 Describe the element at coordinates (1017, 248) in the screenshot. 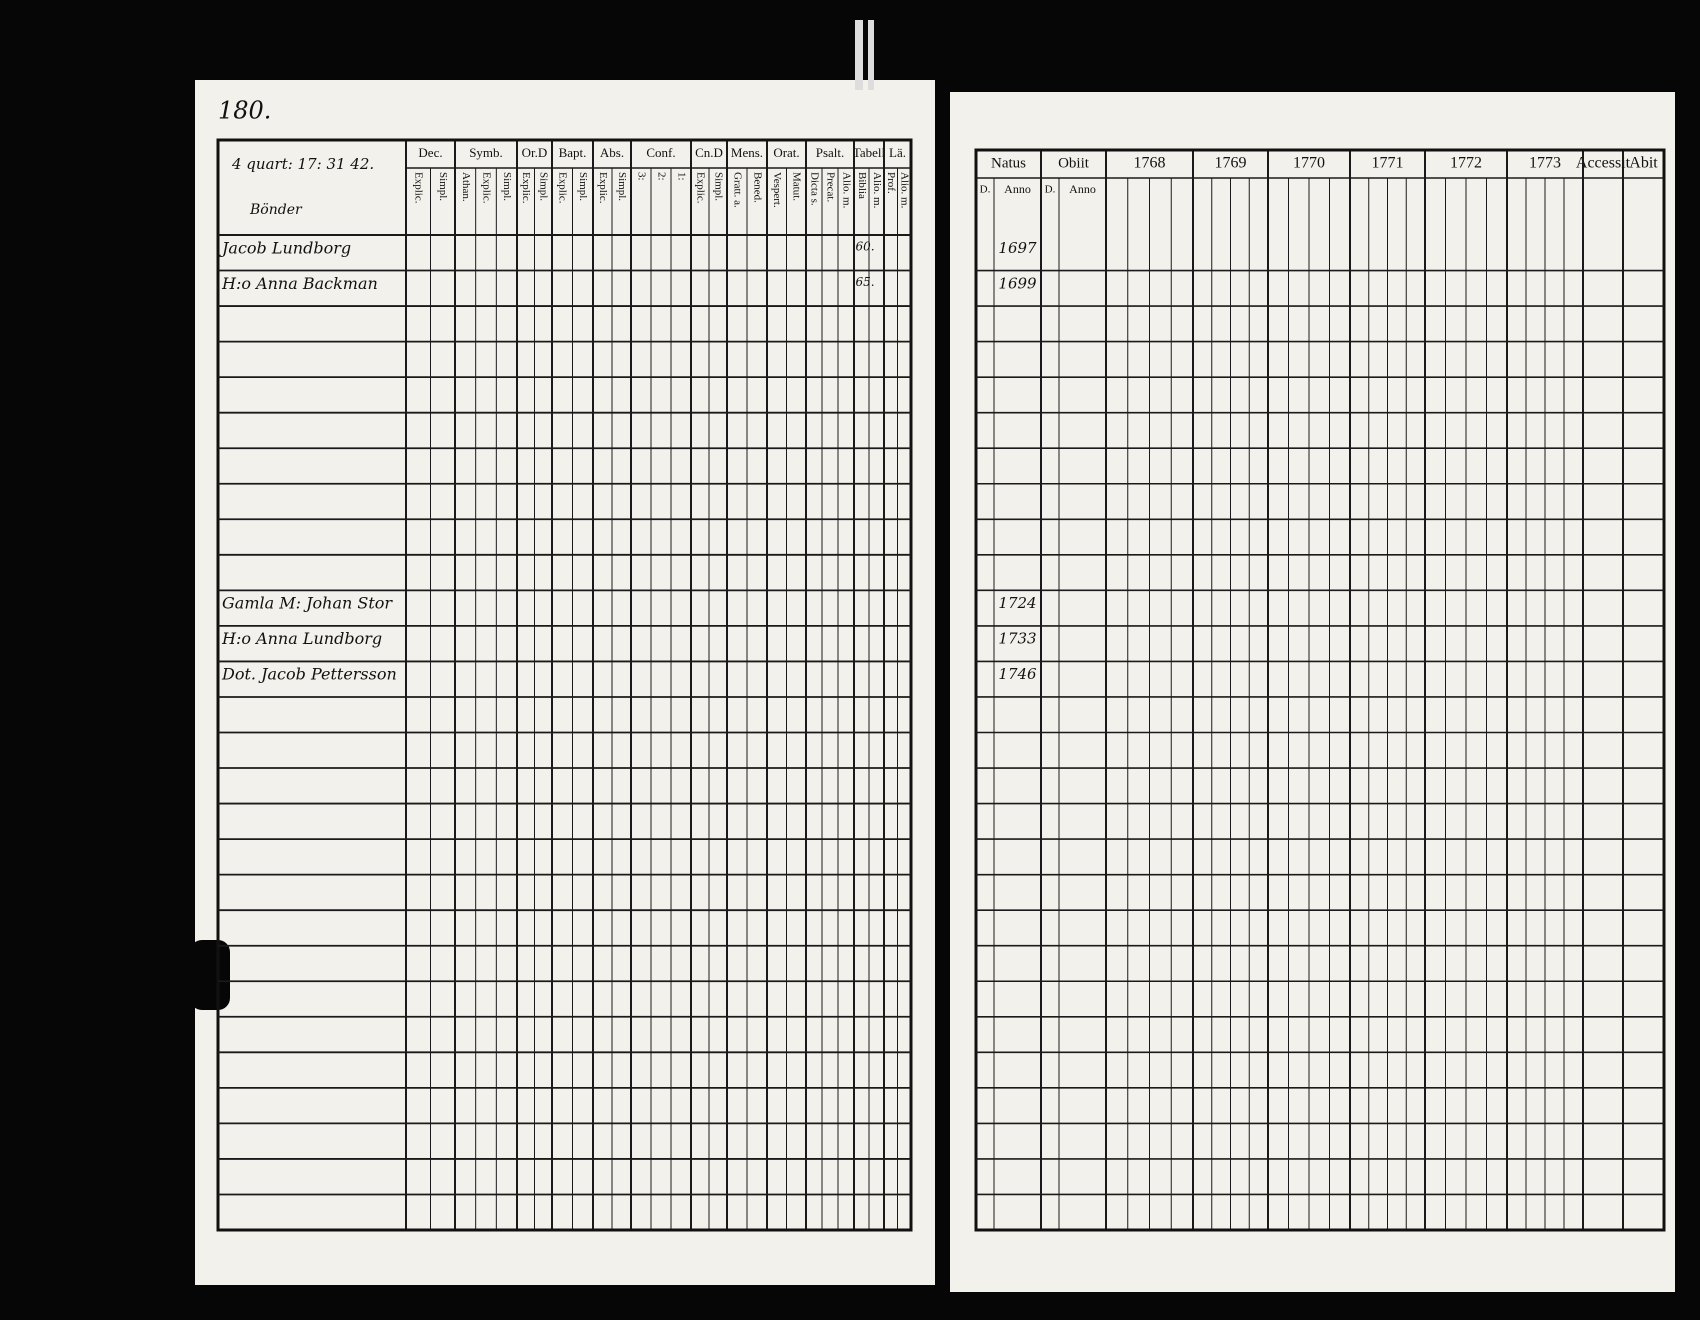

I see `birth-year: 1697` at that location.